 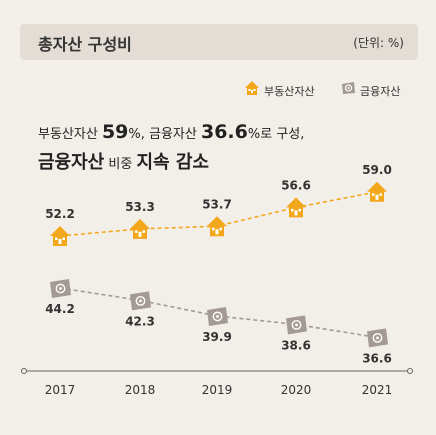 What do you see at coordinates (70, 134) in the screenshot?
I see `headline-text: 부동산자산` at bounding box center [70, 134].